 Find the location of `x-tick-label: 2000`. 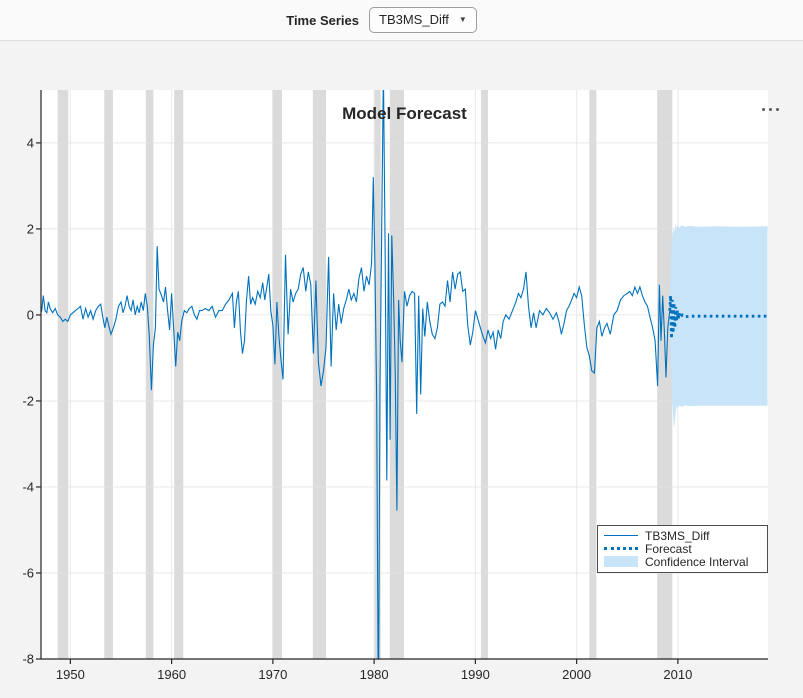

x-tick-label: 2000 is located at coordinates (577, 674).